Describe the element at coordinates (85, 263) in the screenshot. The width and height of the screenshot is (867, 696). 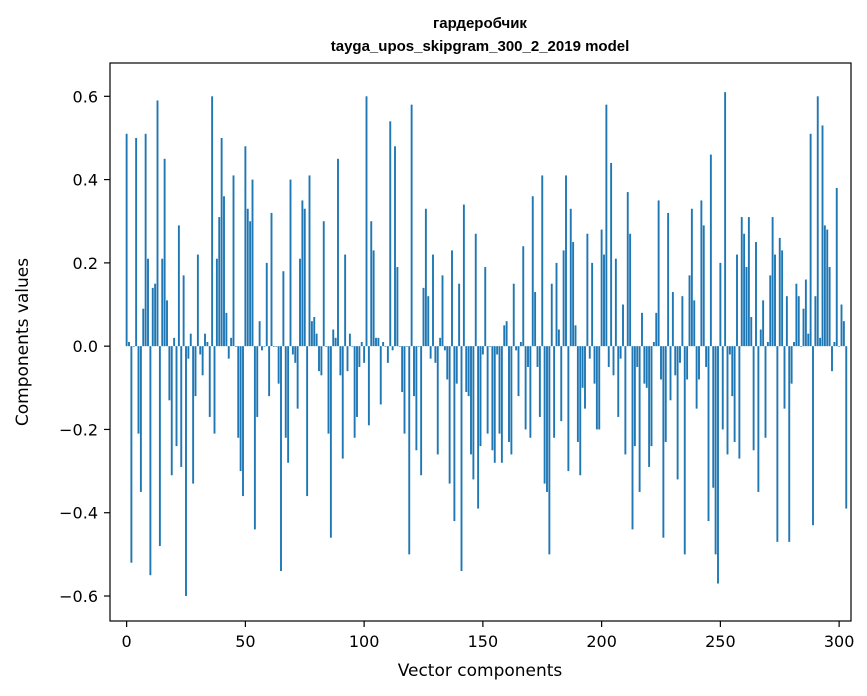
I see `y-tick-label: 0.2` at that location.